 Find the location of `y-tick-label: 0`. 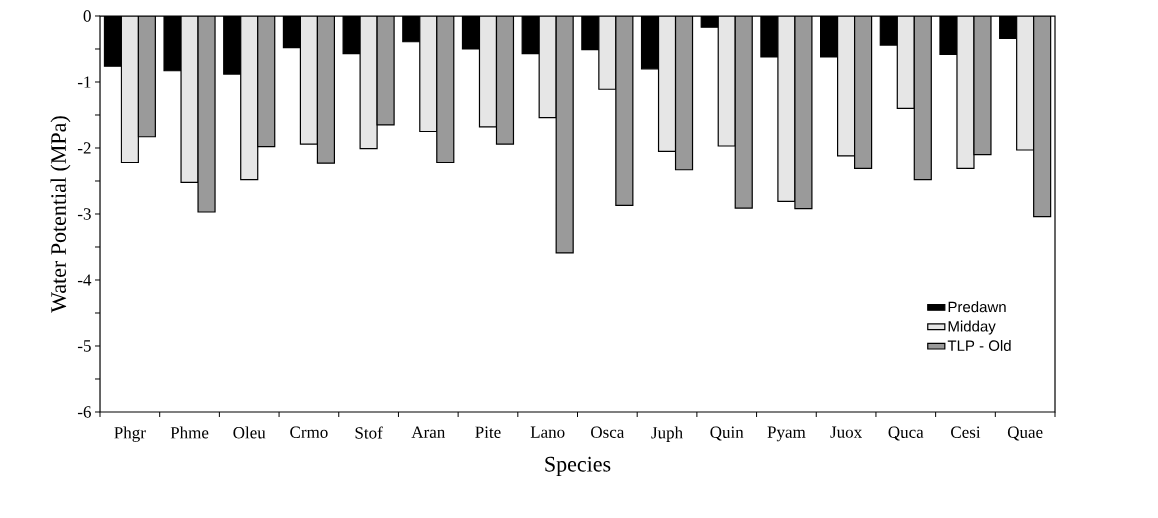

y-tick-label: 0 is located at coordinates (87, 16).